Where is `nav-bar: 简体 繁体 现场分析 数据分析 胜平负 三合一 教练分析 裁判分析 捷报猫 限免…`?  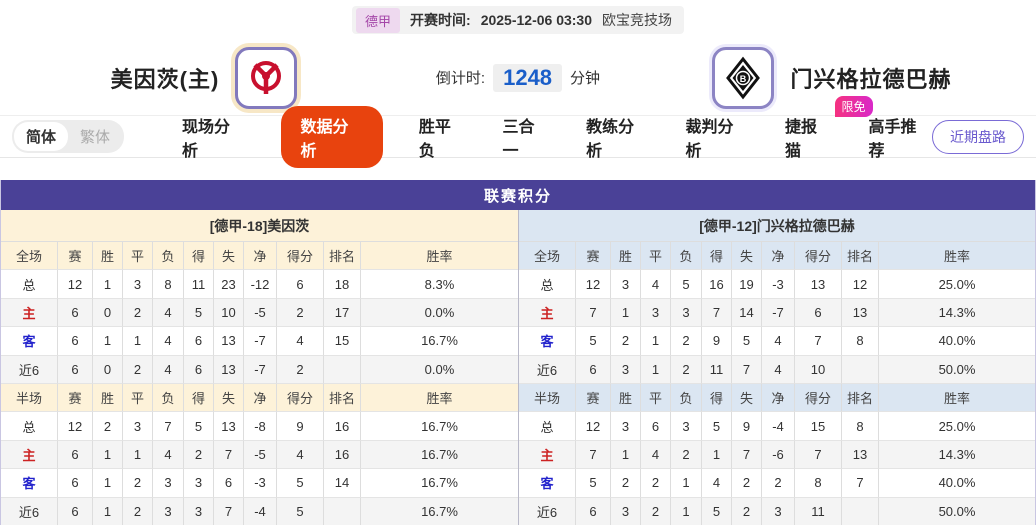 nav-bar: 简体 繁体 现场分析 数据分析 胜平负 三合一 教练分析 裁判分析 捷报猫 限免… is located at coordinates (518, 131).